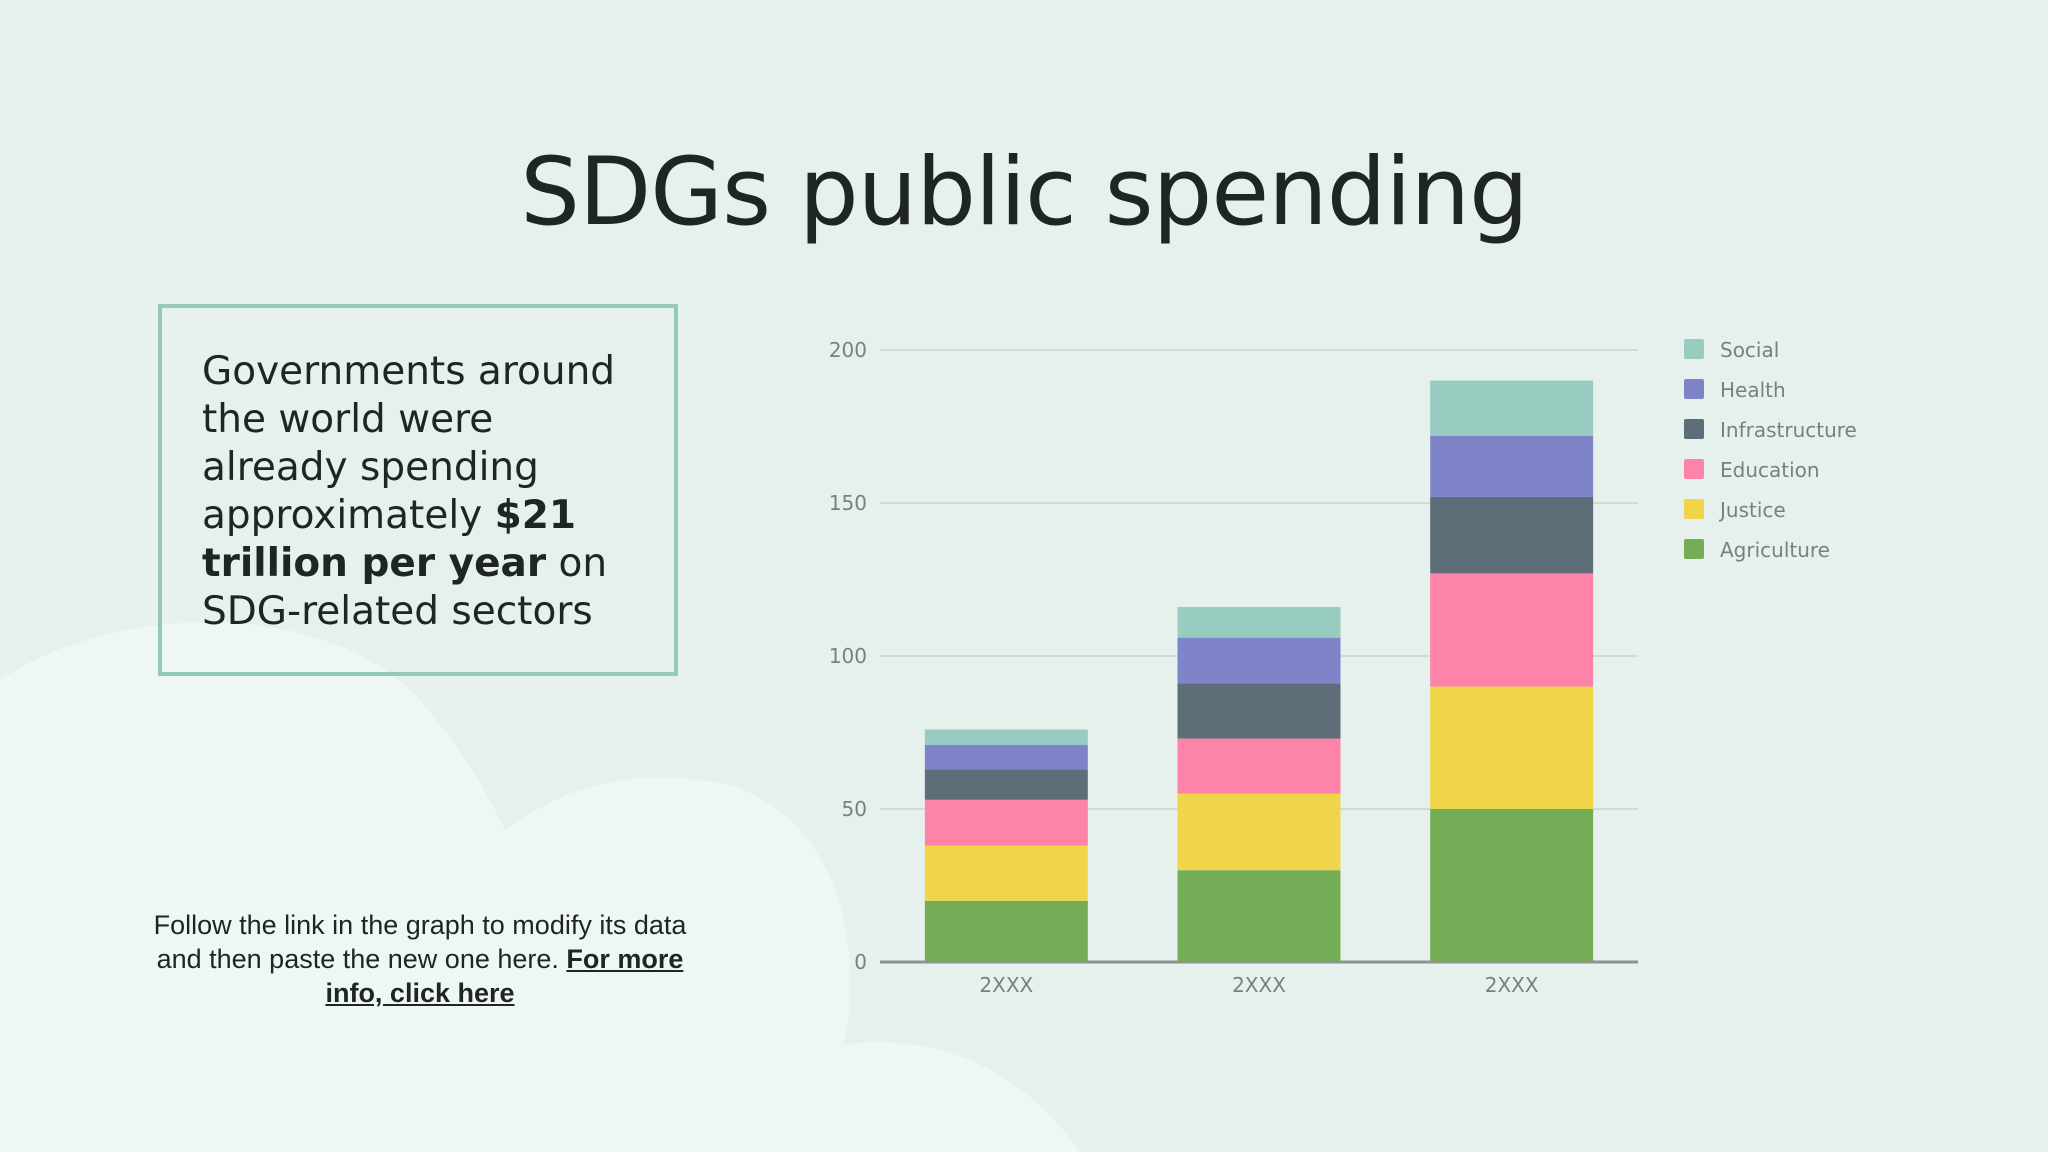 The width and height of the screenshot is (2048, 1152). Describe the element at coordinates (1024, 192) in the screenshot. I see `slide-title: SDGs public spending` at that location.